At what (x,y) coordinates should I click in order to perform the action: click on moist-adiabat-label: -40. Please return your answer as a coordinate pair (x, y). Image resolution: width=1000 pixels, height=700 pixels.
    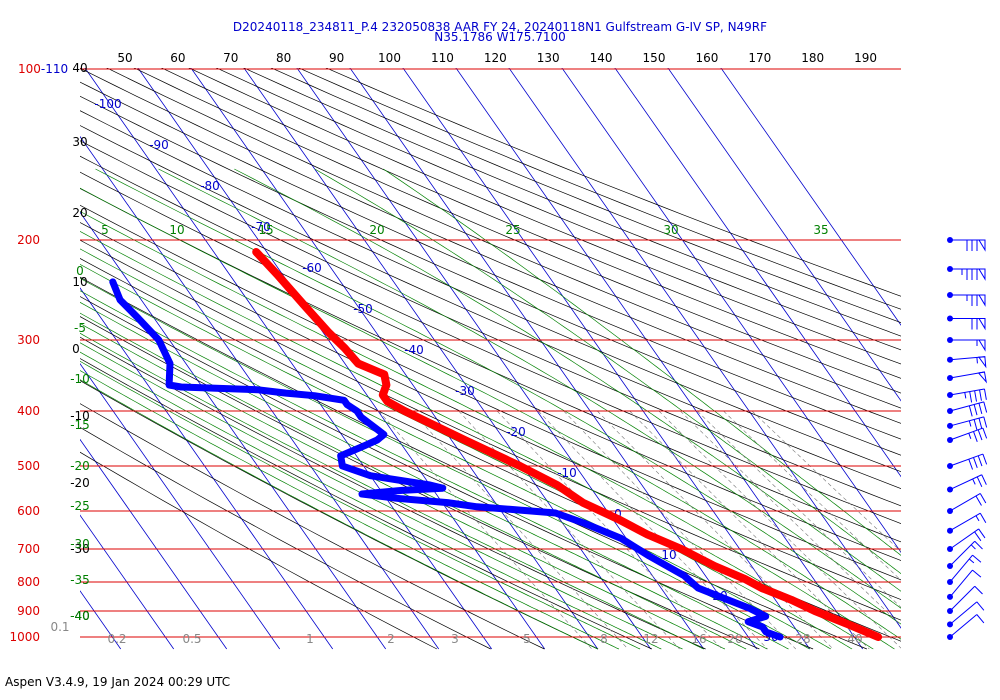
    Looking at the image, I should click on (80, 616).